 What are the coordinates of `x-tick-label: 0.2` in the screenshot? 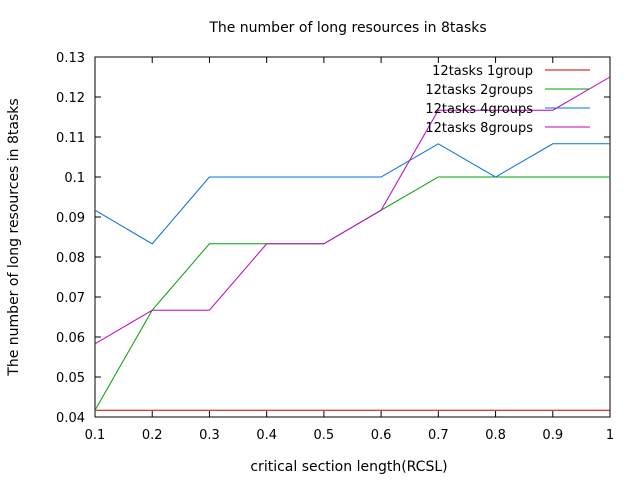 It's located at (152, 435).